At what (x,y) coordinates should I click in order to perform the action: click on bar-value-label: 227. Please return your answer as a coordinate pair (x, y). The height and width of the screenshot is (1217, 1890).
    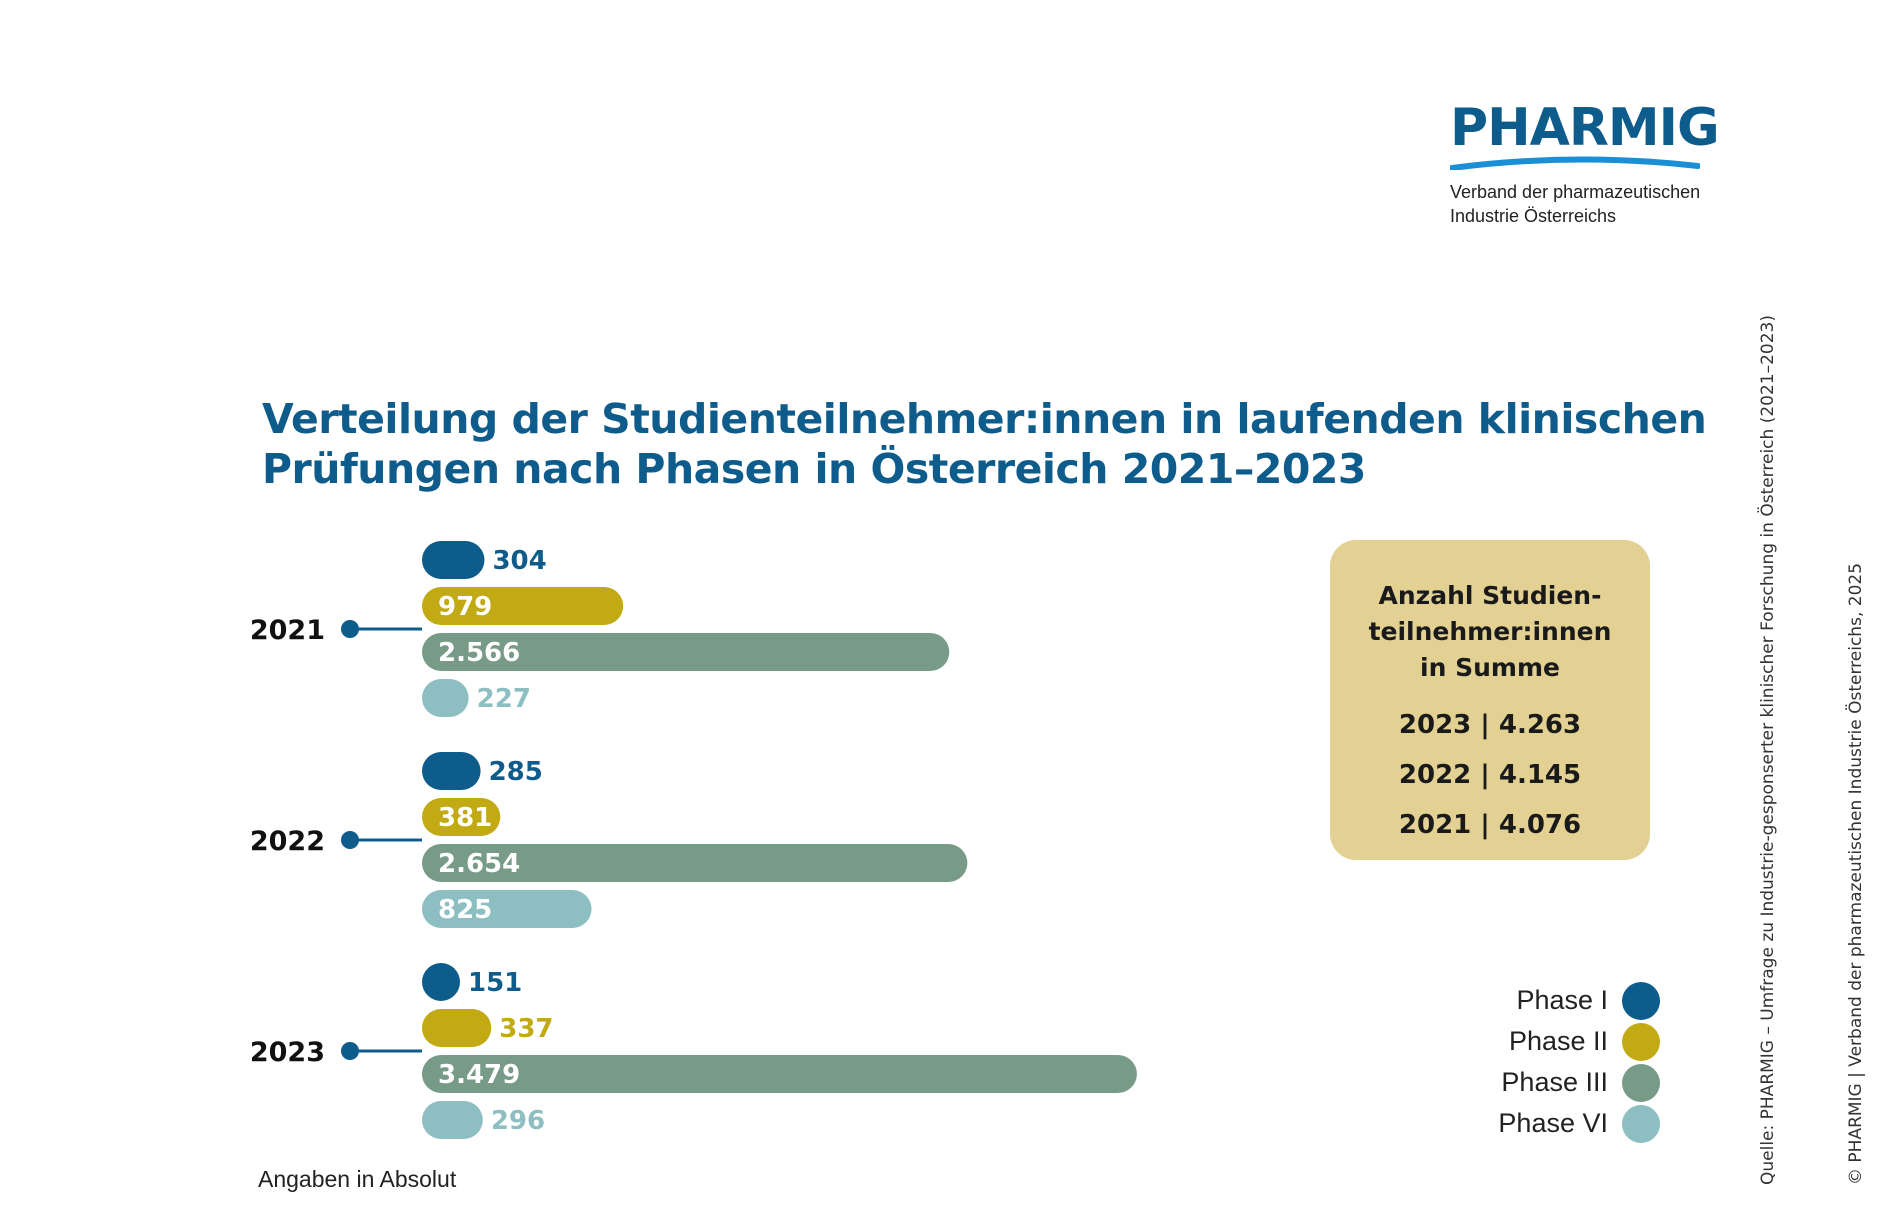
    Looking at the image, I should click on (504, 699).